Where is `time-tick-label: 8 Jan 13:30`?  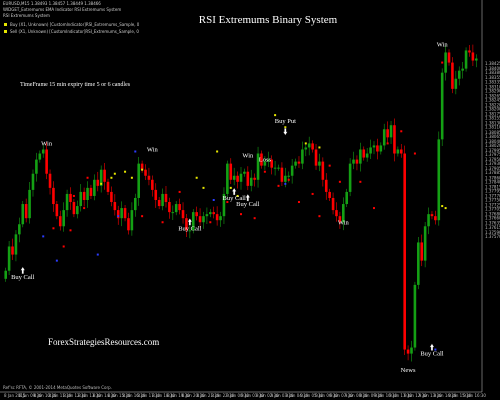 time-tick-label: 8 Jan 13:30 is located at coordinates (89, 395).